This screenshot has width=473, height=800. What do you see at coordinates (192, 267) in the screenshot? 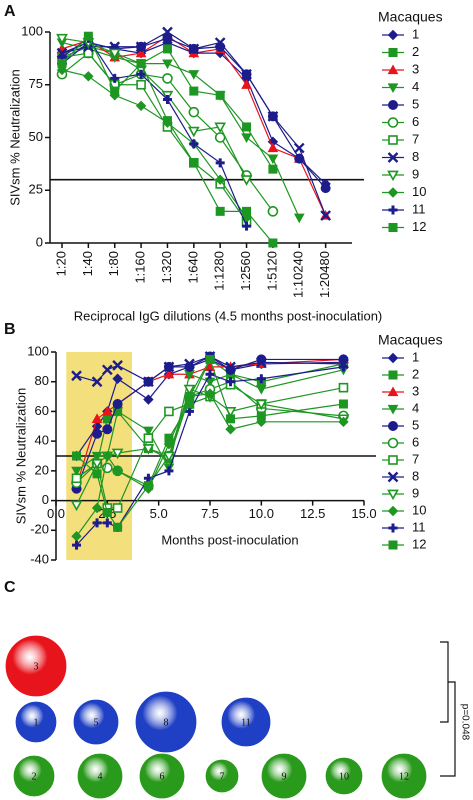
I see `x-tick-label: 1:640` at bounding box center [192, 267].